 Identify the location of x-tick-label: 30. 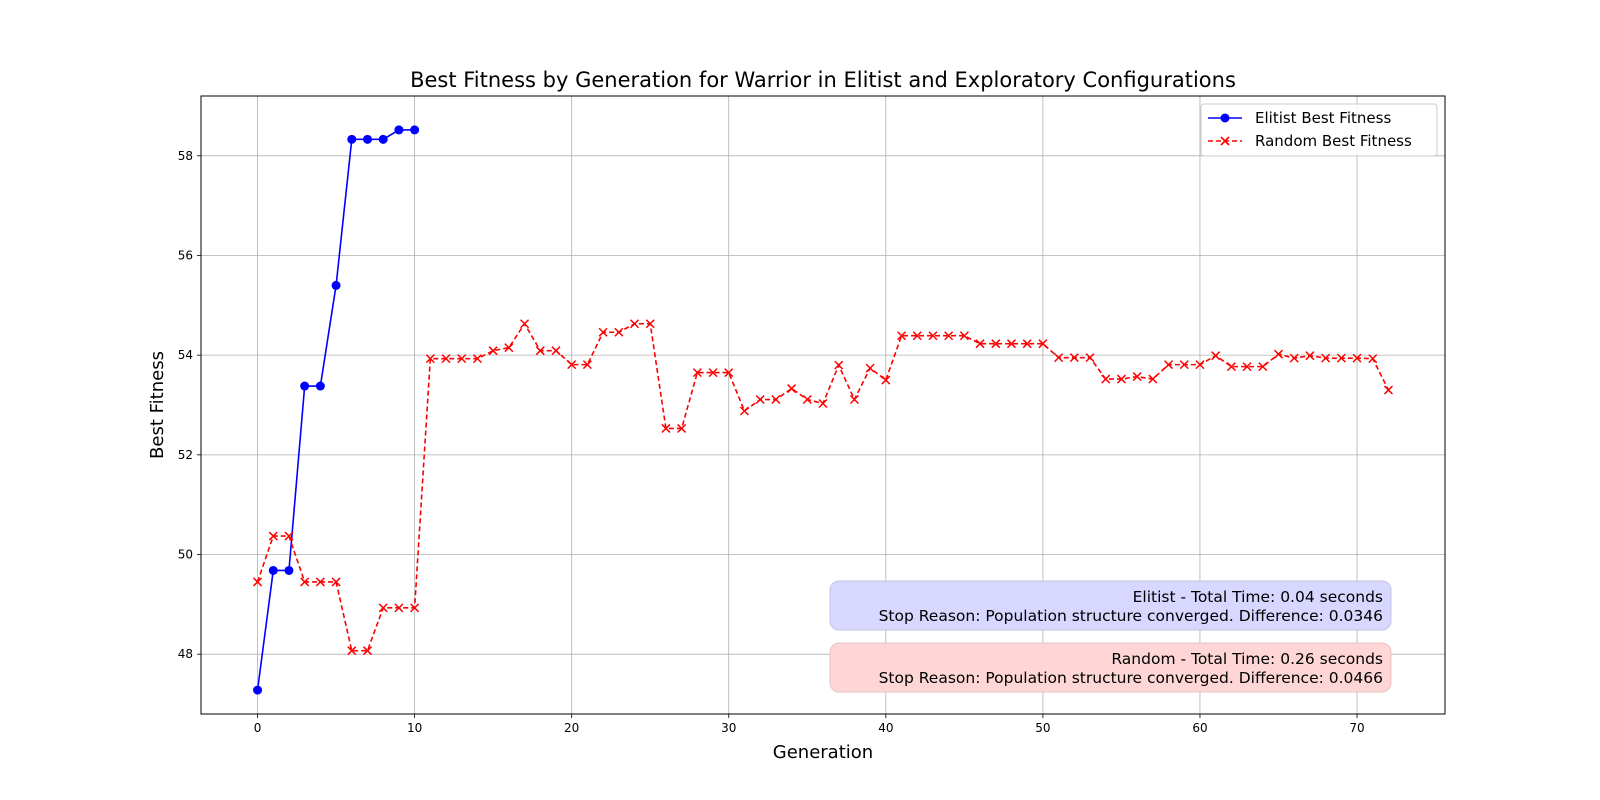
(728, 728).